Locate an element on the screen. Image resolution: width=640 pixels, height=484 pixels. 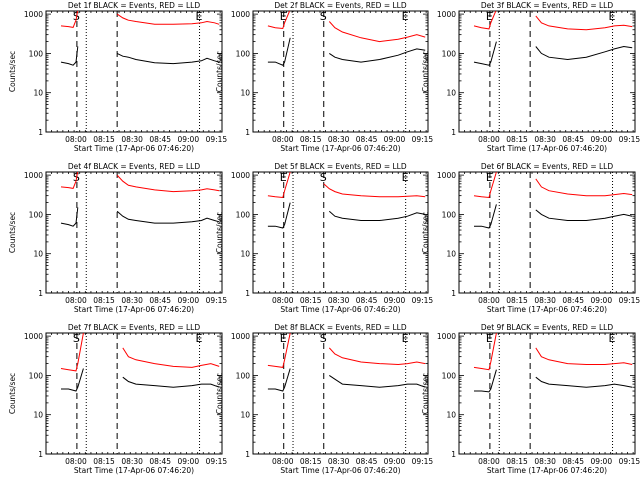
chart-title: Det 6f BLACK = Events, RED = LLD is located at coordinates (547, 166).